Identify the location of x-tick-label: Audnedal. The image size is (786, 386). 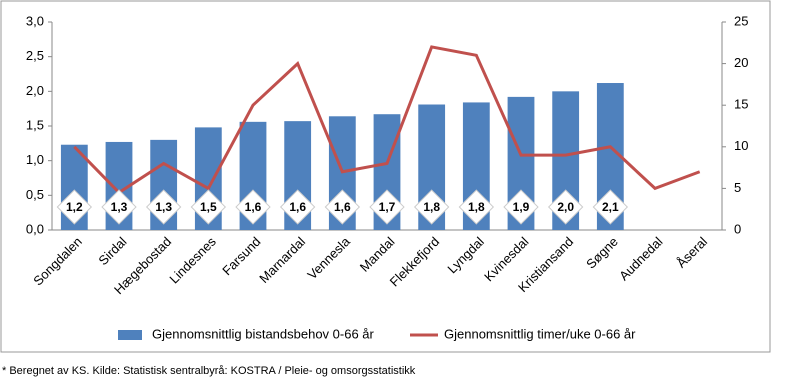
(641, 259).